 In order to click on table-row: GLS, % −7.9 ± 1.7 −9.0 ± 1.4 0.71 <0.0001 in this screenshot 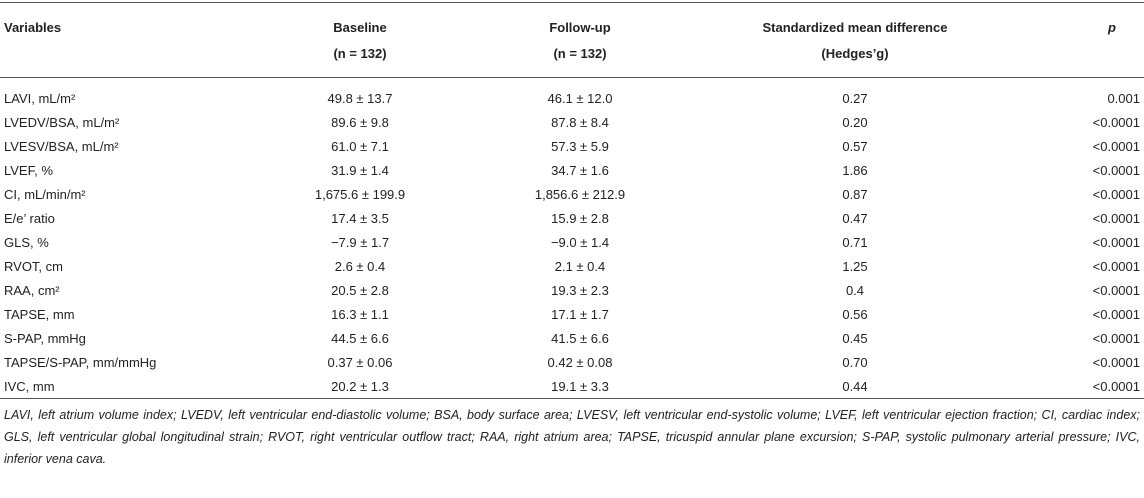, I will do `click(572, 242)`.